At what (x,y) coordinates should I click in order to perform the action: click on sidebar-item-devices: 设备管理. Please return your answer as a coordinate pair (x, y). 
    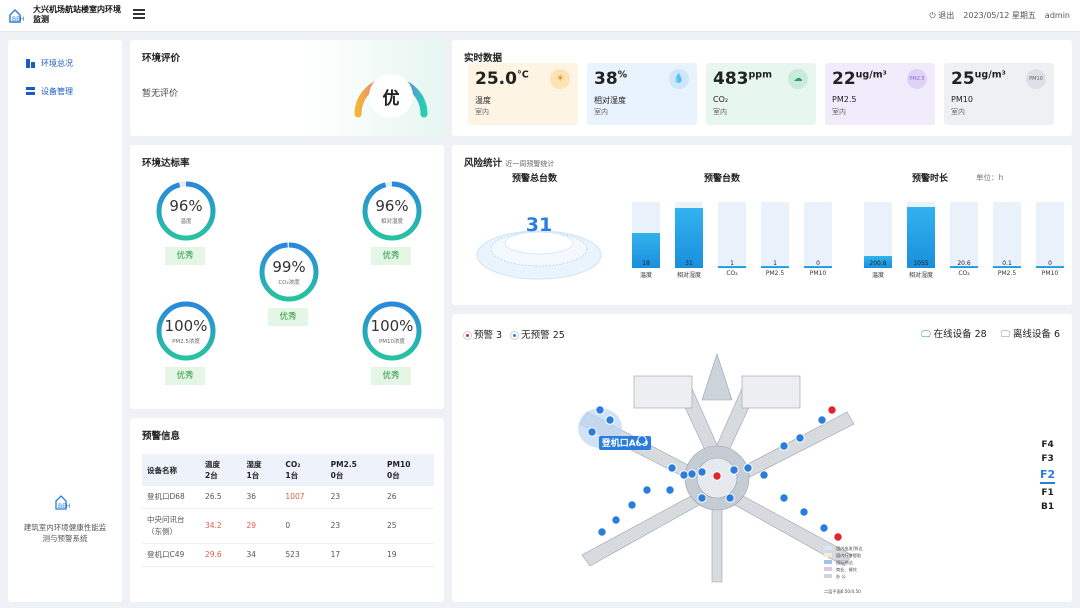
    Looking at the image, I should click on (49, 91).